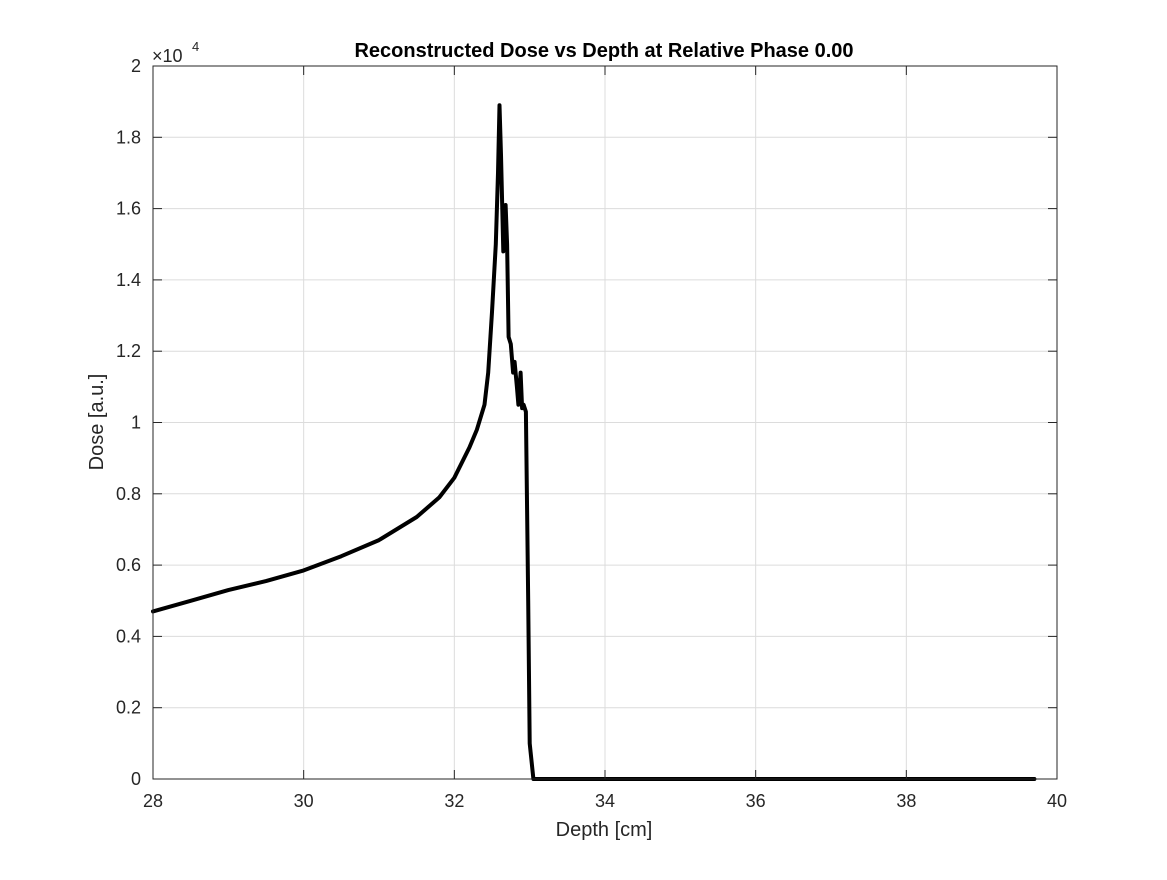 The height and width of the screenshot is (880, 1167). Describe the element at coordinates (153, 801) in the screenshot. I see `x-tick-label: 28` at that location.